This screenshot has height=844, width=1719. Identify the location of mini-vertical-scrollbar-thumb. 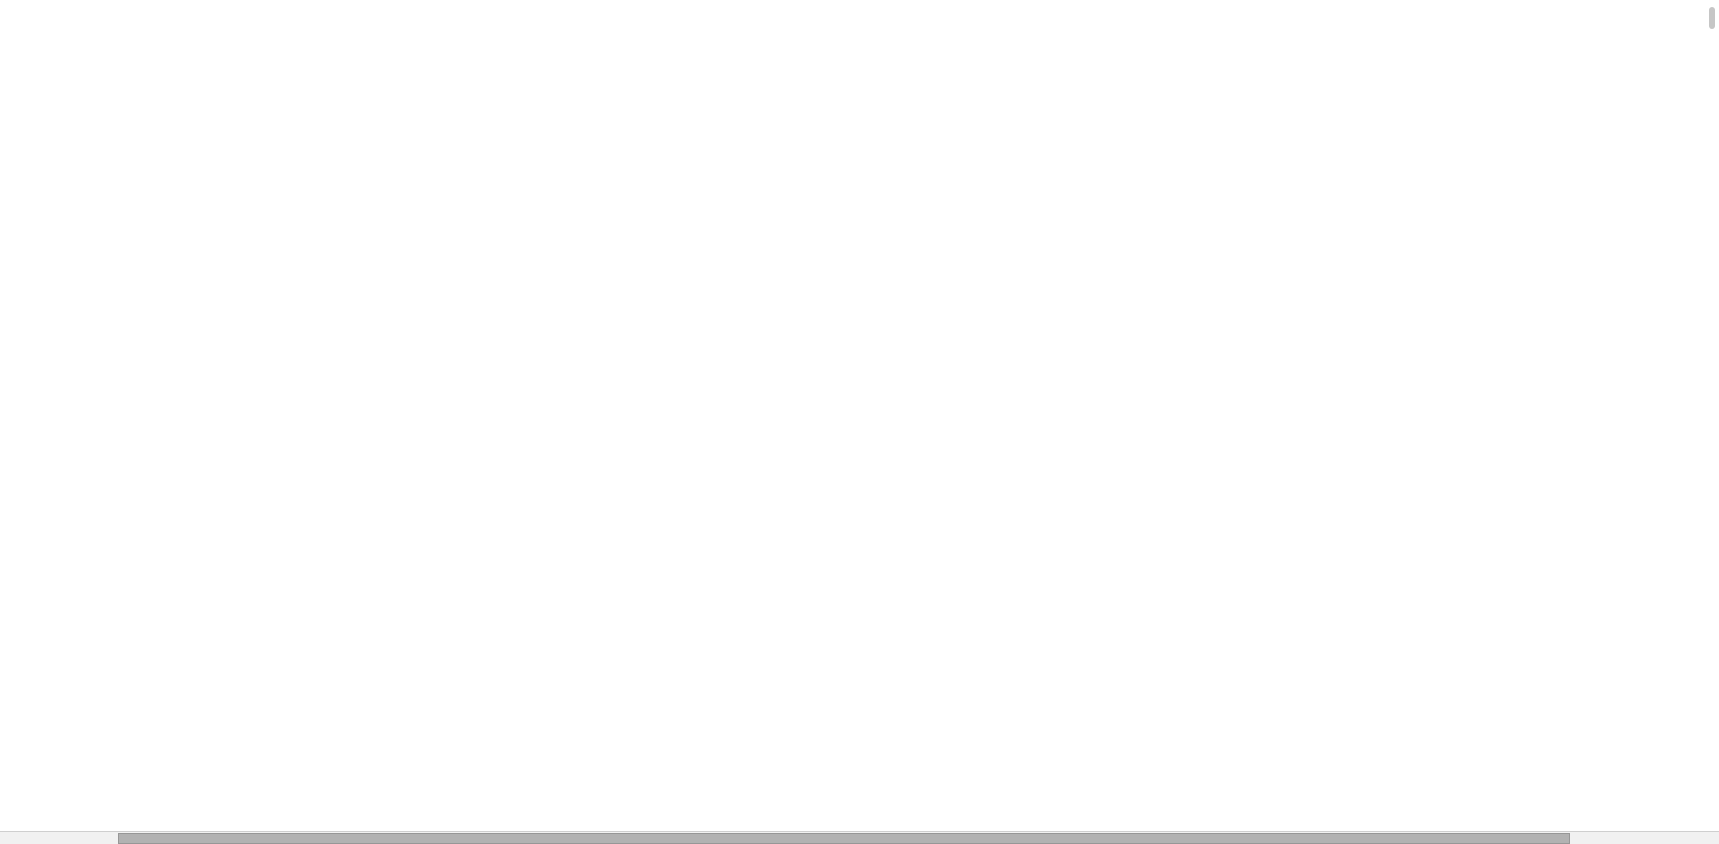
(1712, 18).